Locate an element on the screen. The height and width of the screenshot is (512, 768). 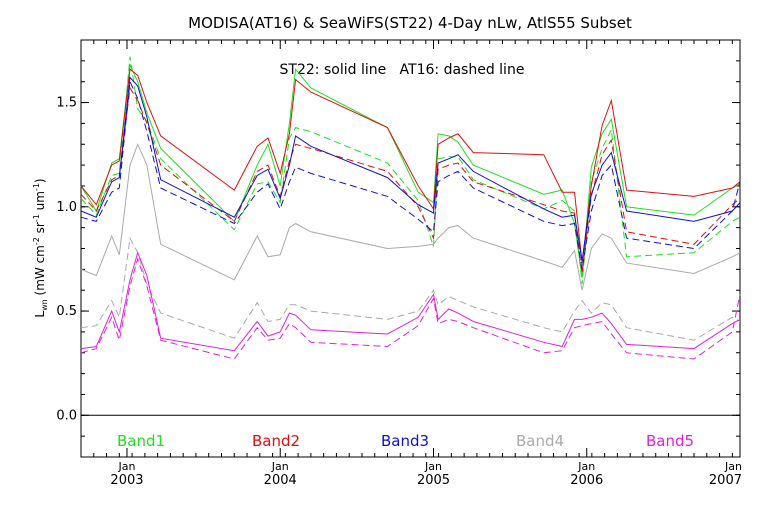
y-axis-label-exp2: -1 is located at coordinates (36, 218).